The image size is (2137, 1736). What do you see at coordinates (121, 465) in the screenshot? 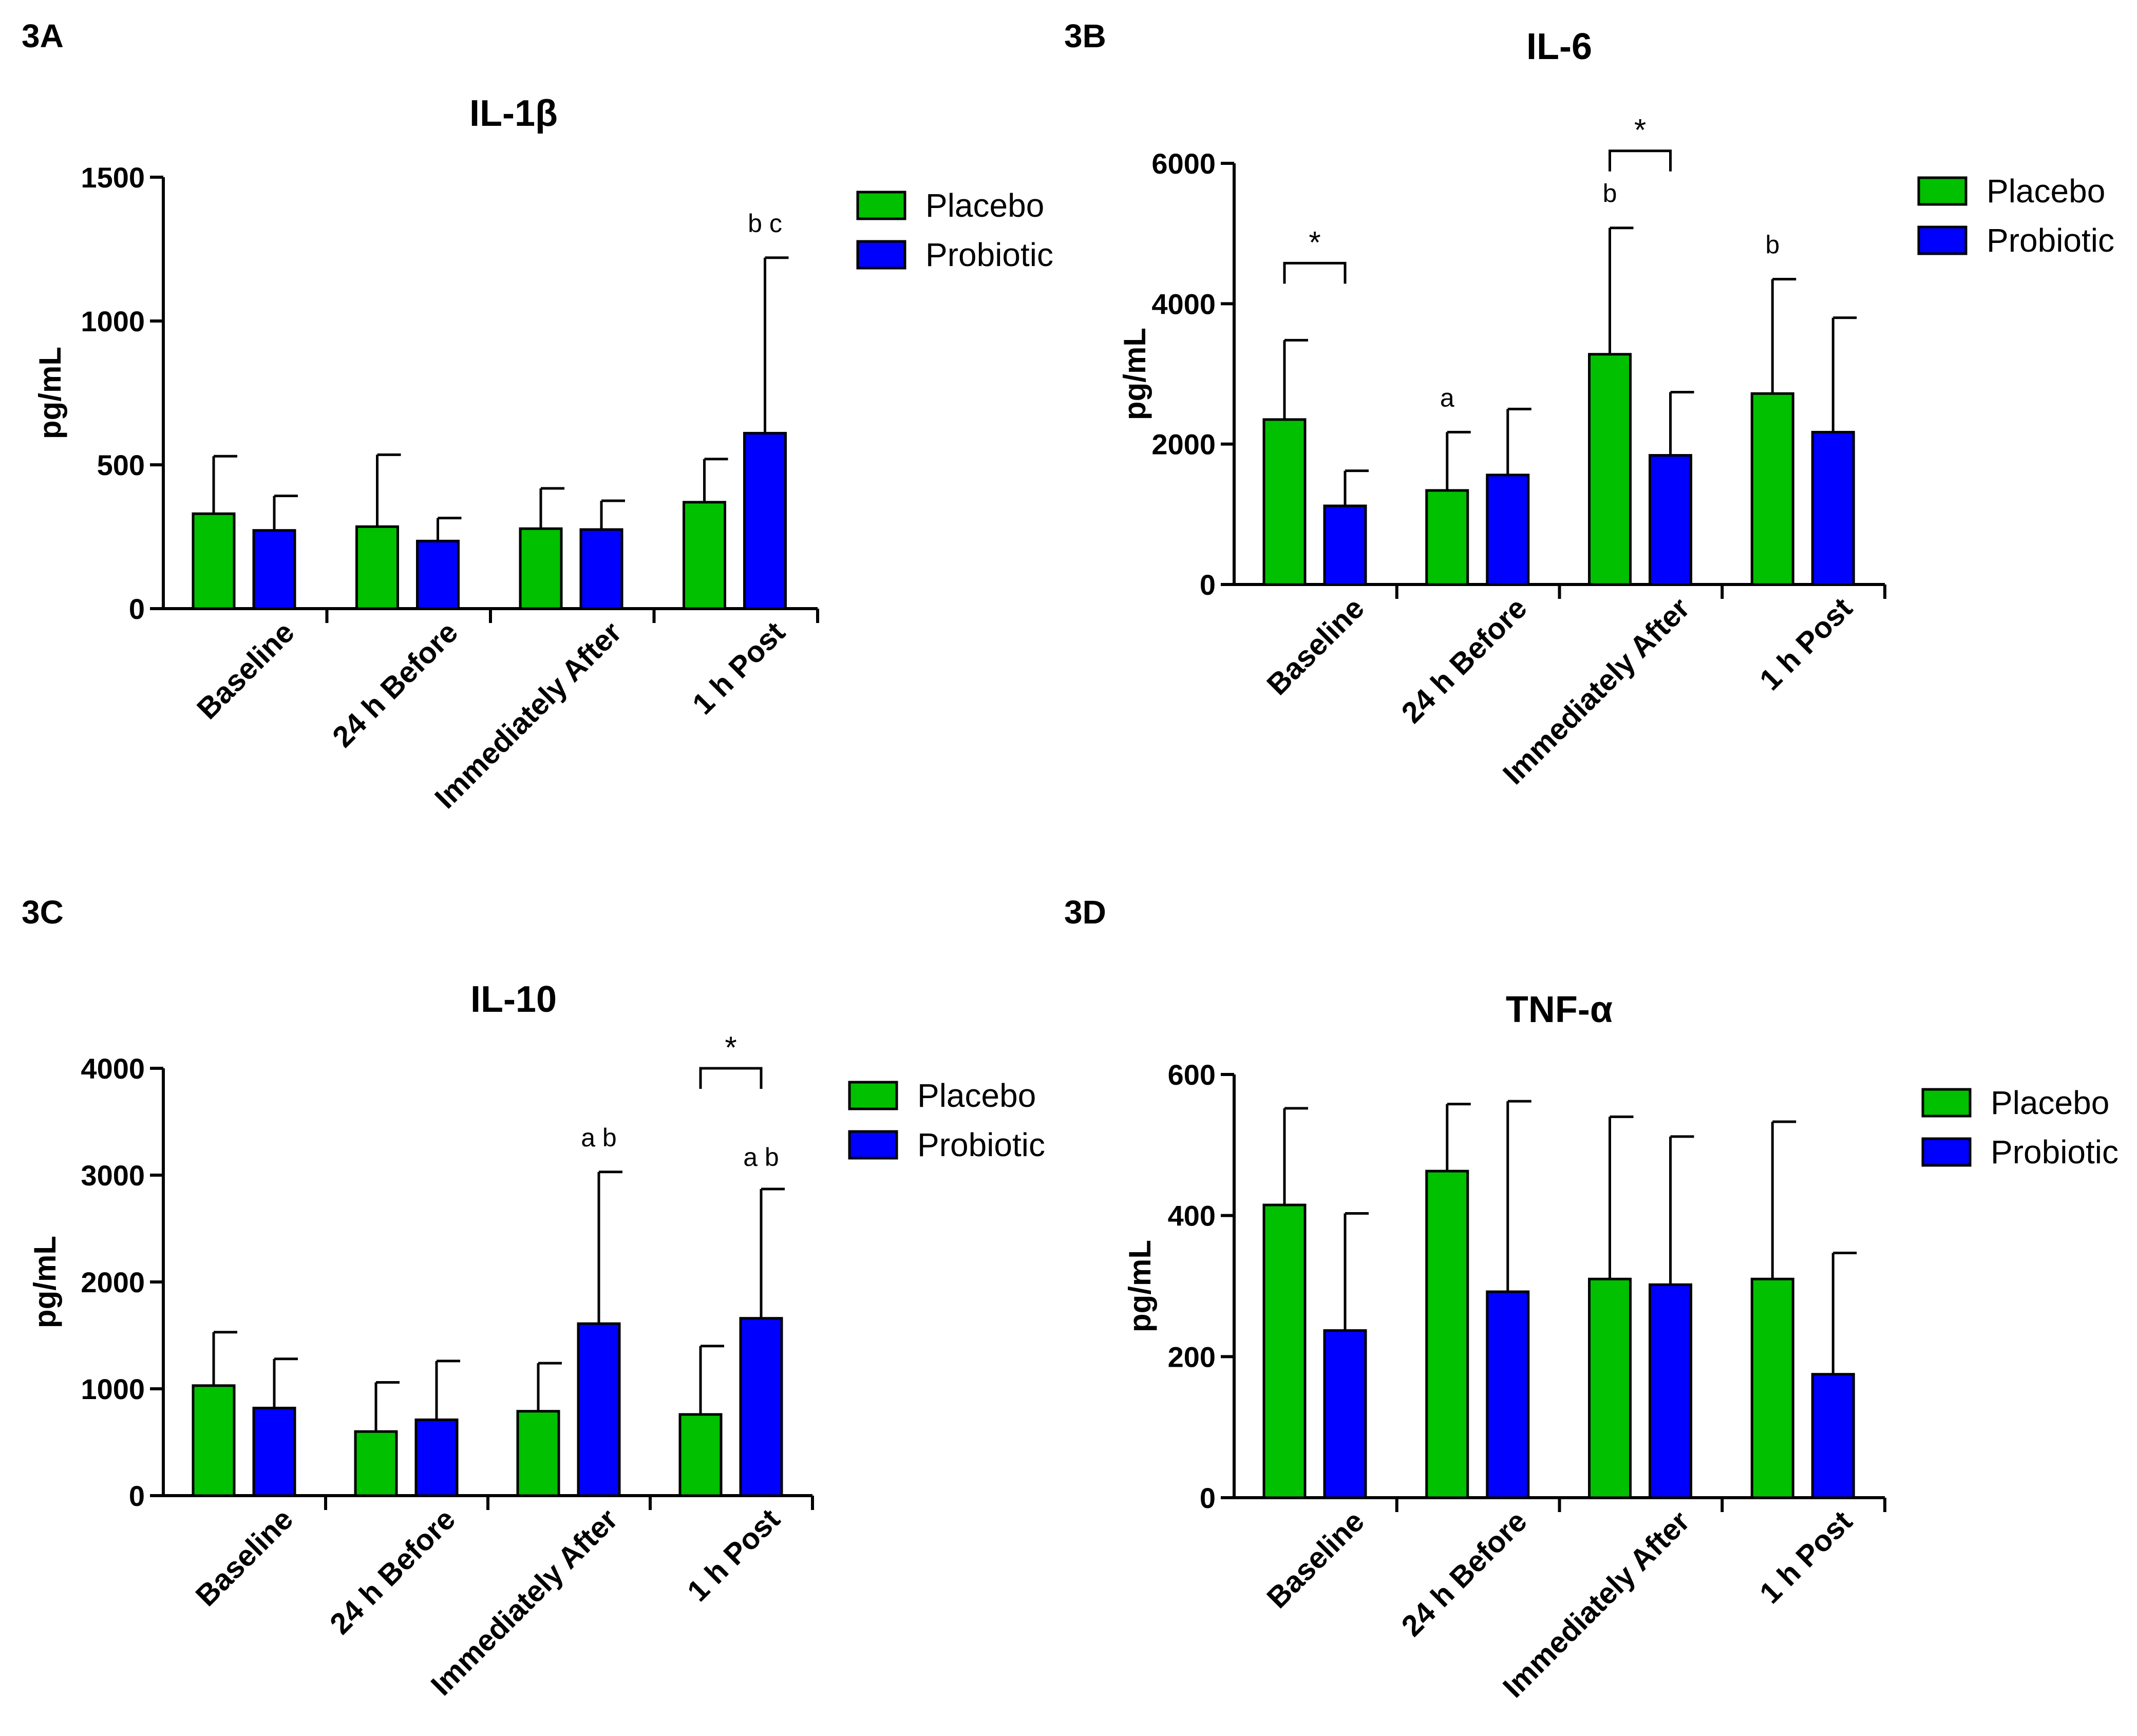
I see `y-tick-label: 500` at bounding box center [121, 465].